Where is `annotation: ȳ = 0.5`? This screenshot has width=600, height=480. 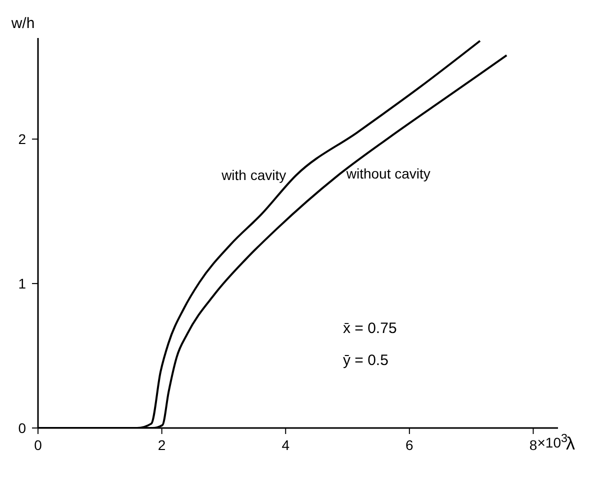
annotation: ȳ = 0.5 is located at coordinates (365, 361).